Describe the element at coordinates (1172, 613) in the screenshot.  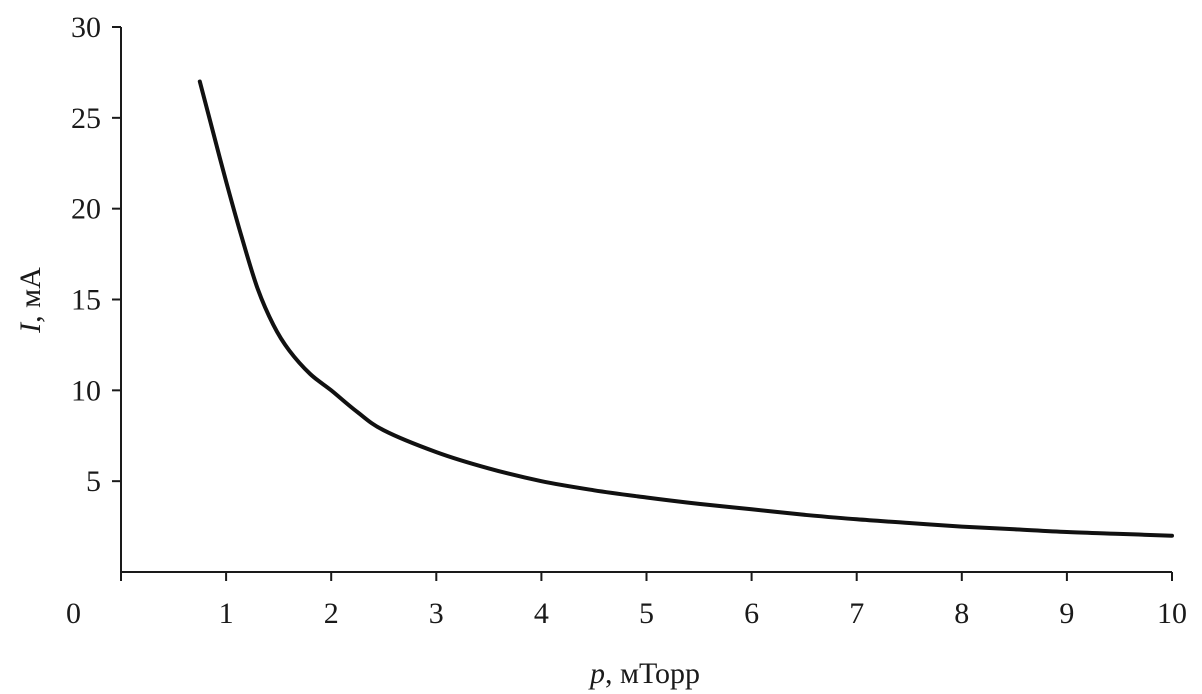
I see `x-tick-label-10: 10` at that location.